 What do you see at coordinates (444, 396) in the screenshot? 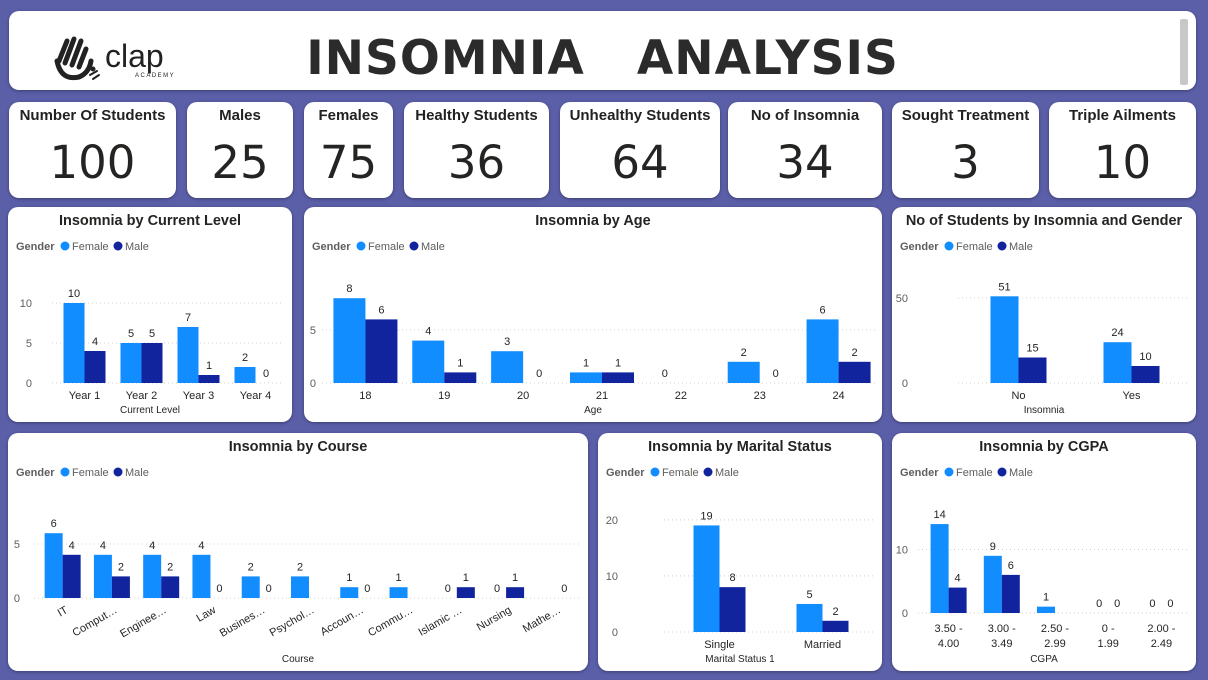
I see `x-tick-label: 19` at bounding box center [444, 396].